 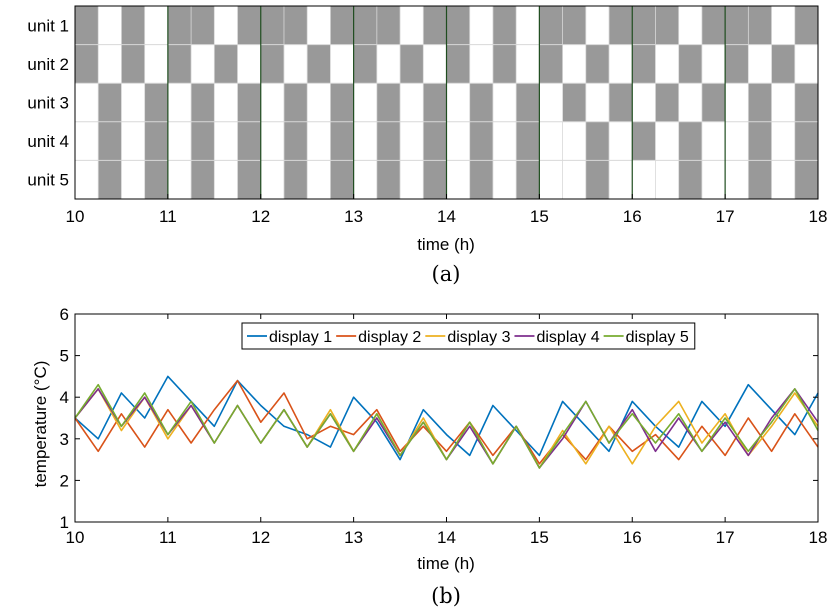 What do you see at coordinates (539, 537) in the screenshot?
I see `temperature-x-tick-label: 15` at bounding box center [539, 537].